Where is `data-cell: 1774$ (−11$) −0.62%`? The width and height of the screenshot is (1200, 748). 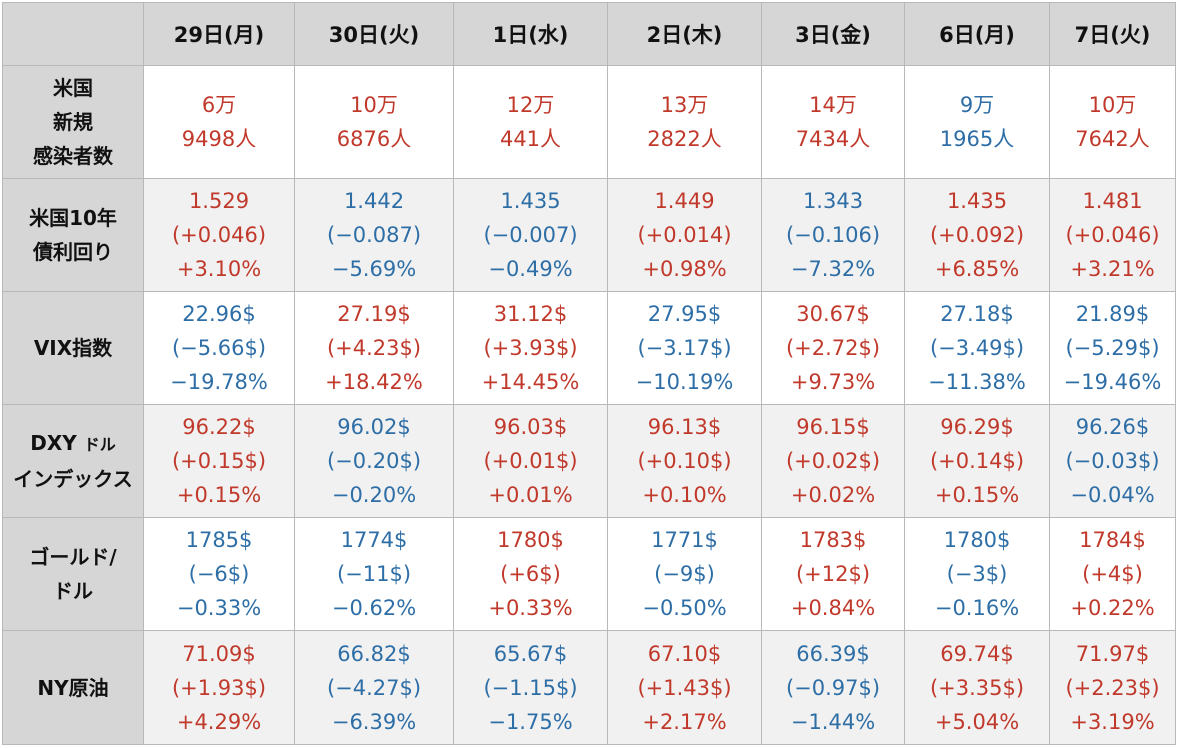 data-cell: 1774$ (−11$) −0.62% is located at coordinates (374, 574).